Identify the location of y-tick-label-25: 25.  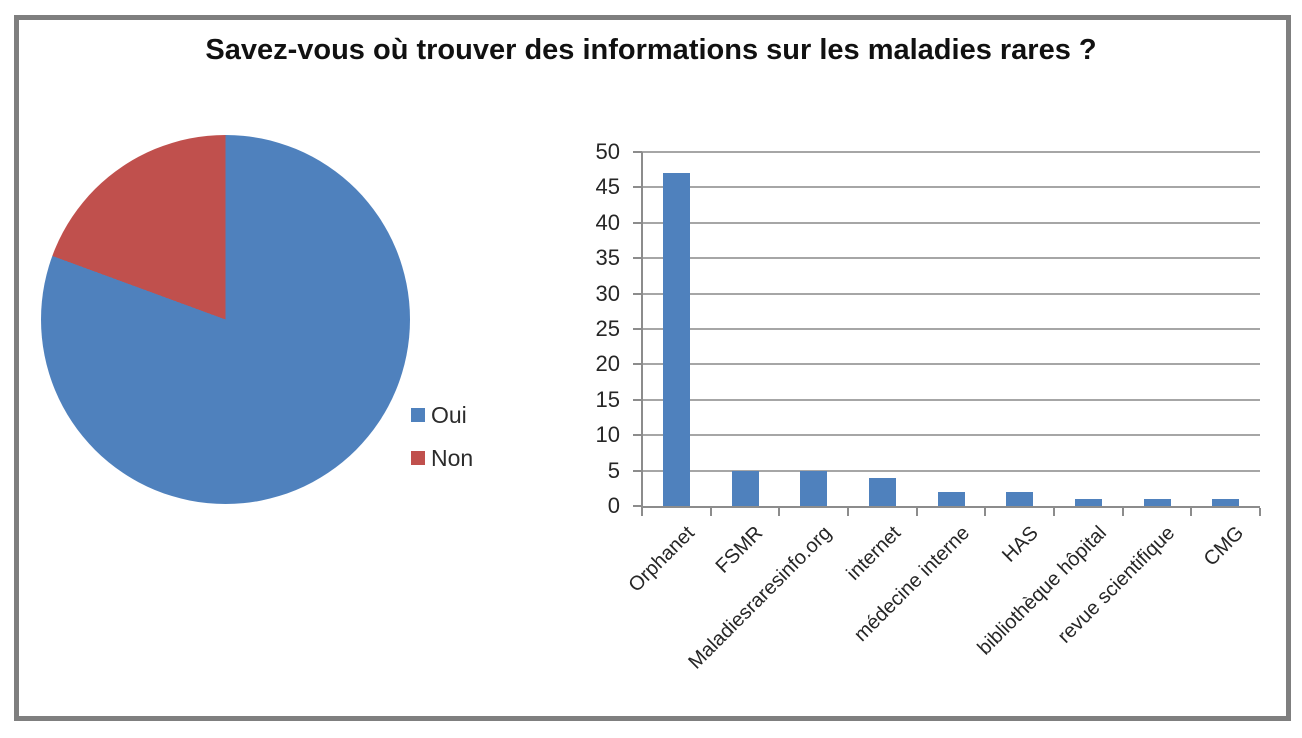
(607, 328).